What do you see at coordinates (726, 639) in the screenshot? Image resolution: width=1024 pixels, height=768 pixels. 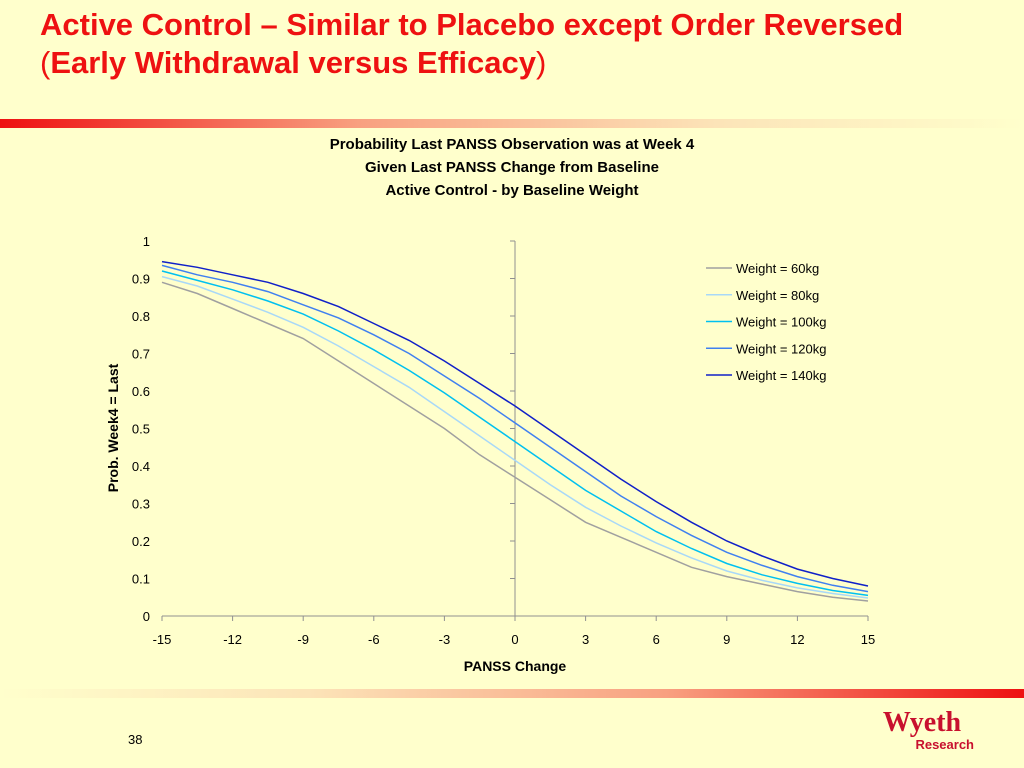 I see `x-tick-label: 9` at bounding box center [726, 639].